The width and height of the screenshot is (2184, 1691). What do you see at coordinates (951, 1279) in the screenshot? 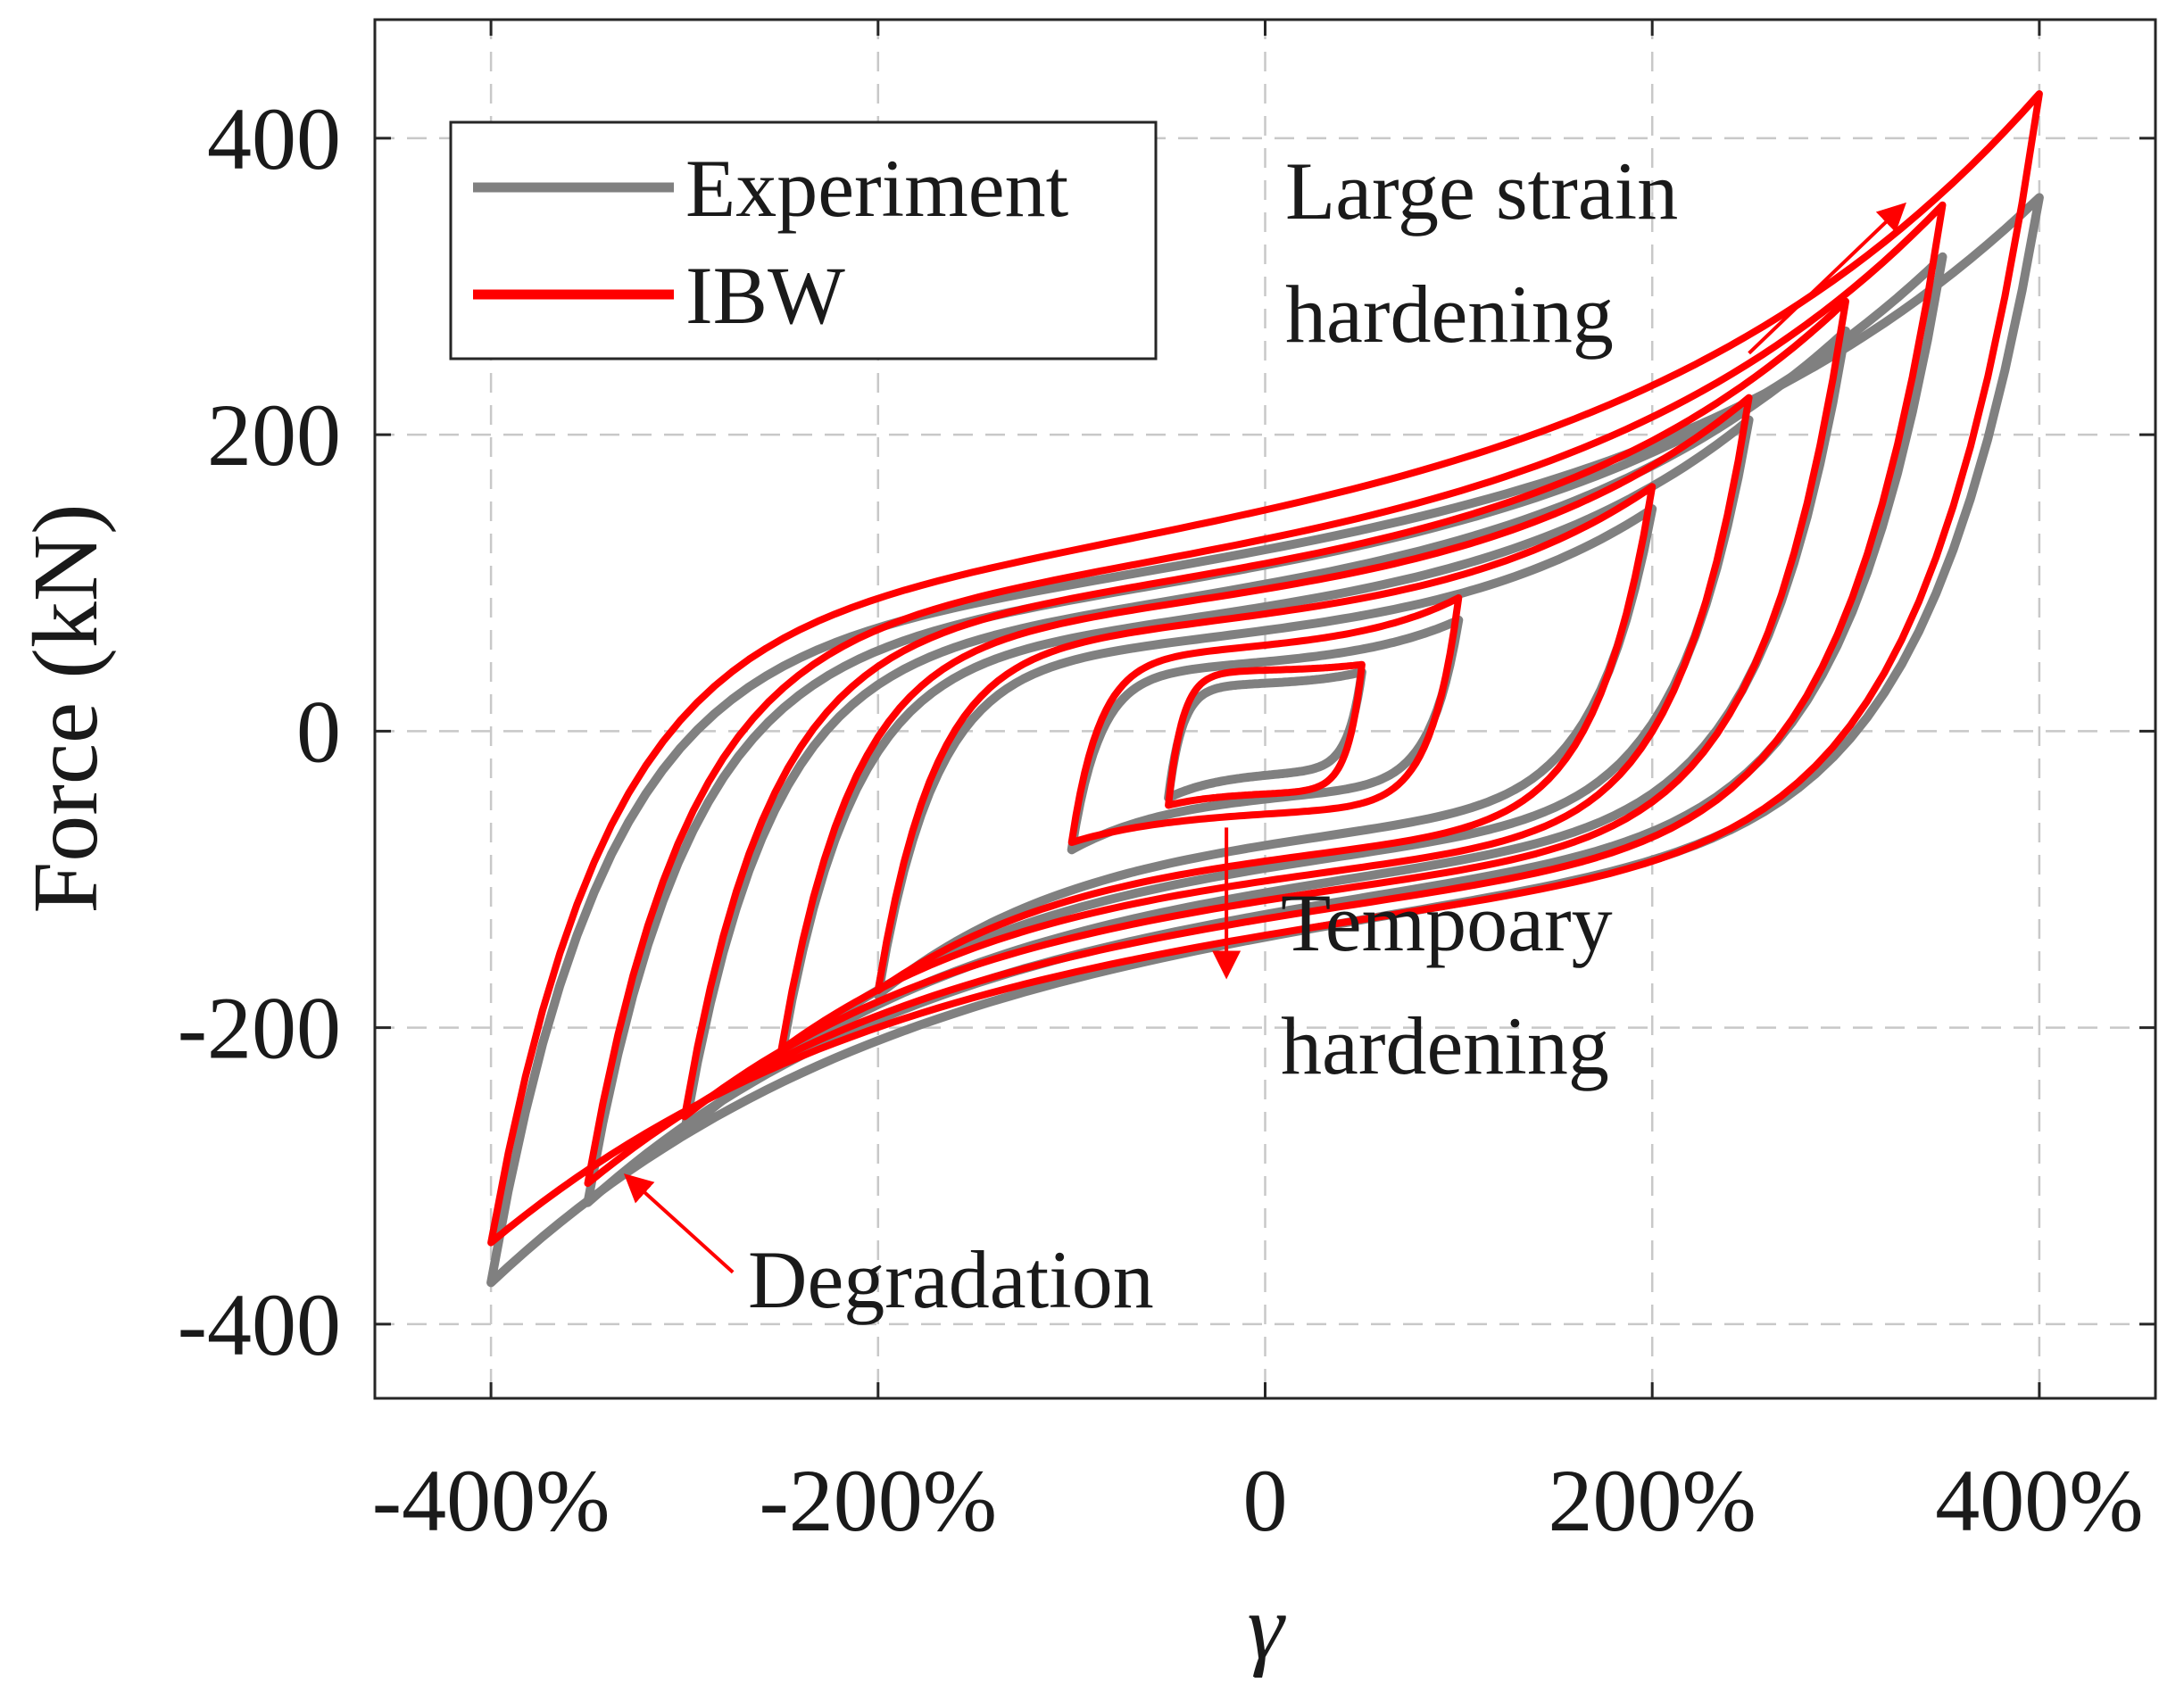
I see `degradation-annotation-text: Degradation` at bounding box center [951, 1279].